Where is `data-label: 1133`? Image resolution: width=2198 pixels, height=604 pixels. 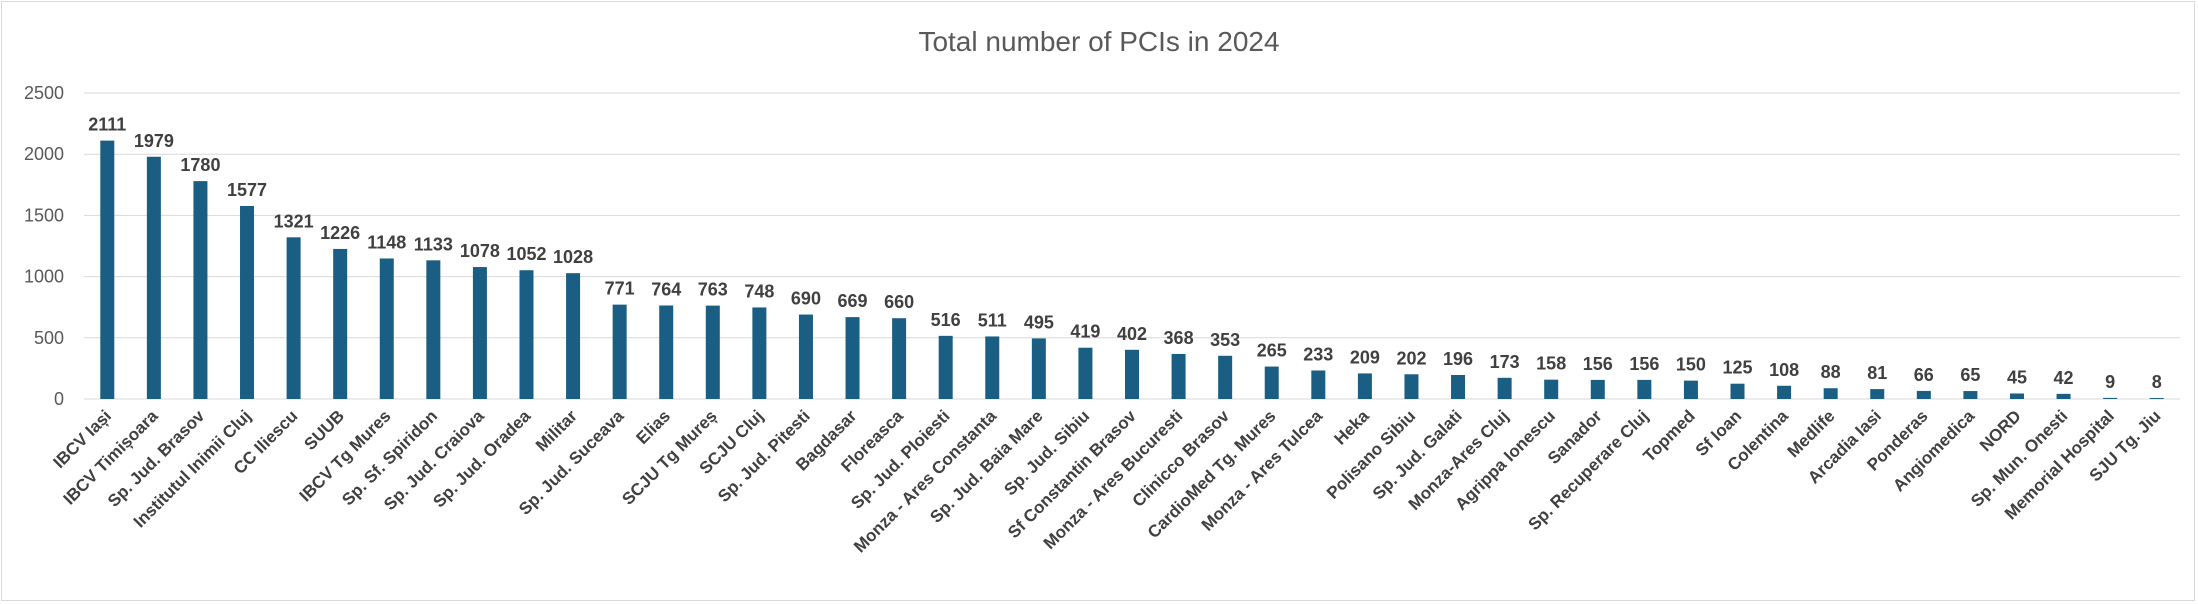
data-label: 1133 is located at coordinates (433, 244).